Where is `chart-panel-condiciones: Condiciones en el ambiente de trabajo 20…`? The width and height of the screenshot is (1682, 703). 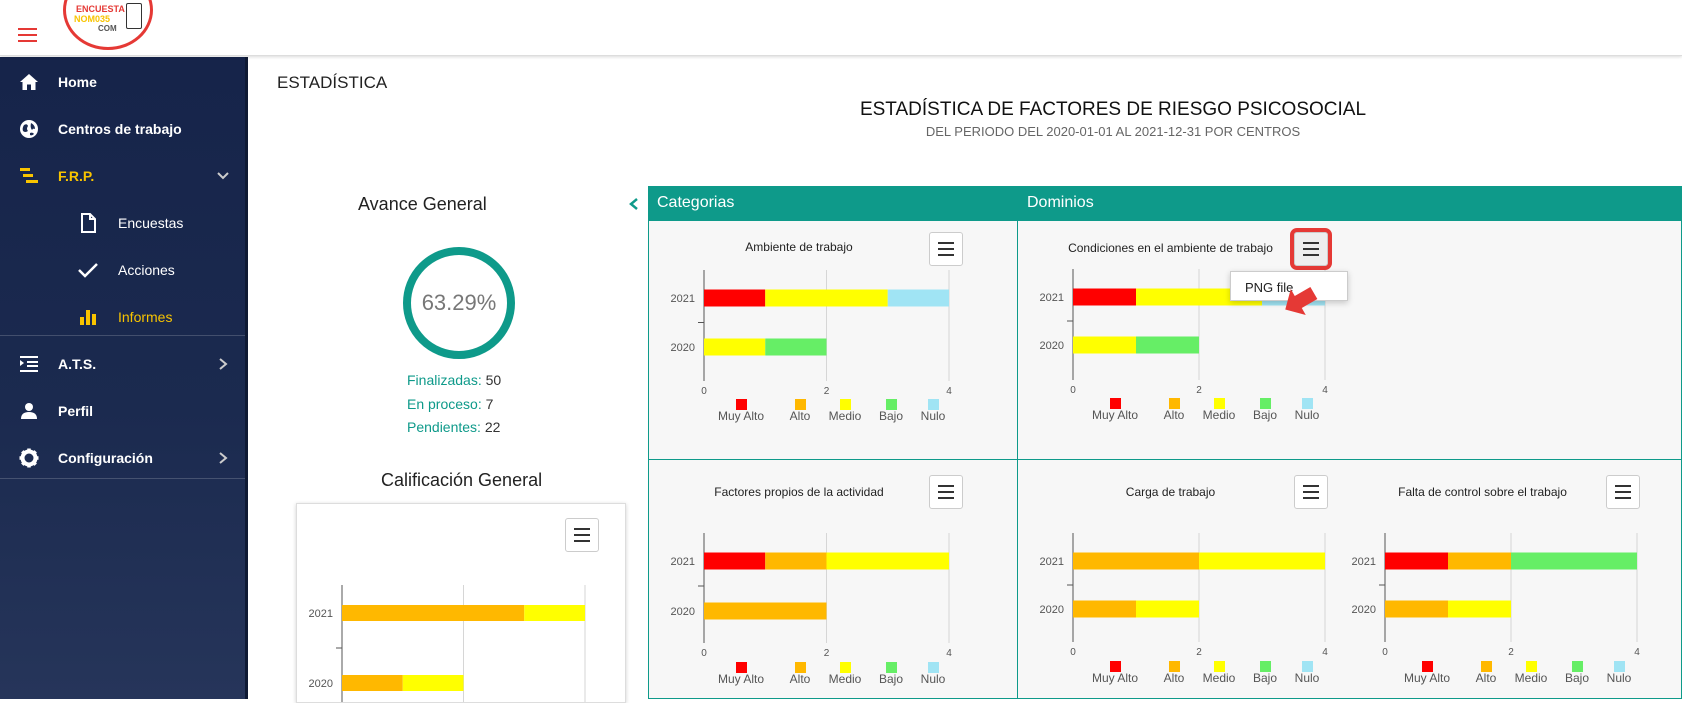 chart-panel-condiciones: Condiciones en el ambiente de trabajo 20… is located at coordinates (1350, 340).